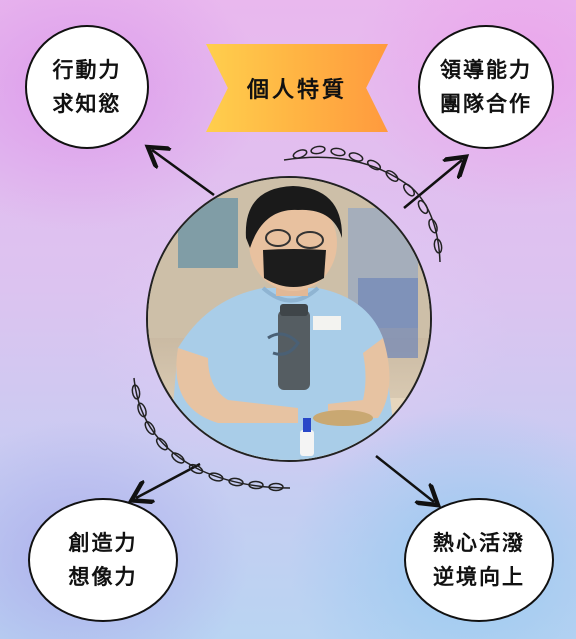 This screenshot has height=639, width=576. I want to click on trait-text: 團隊合作, so click(486, 104).